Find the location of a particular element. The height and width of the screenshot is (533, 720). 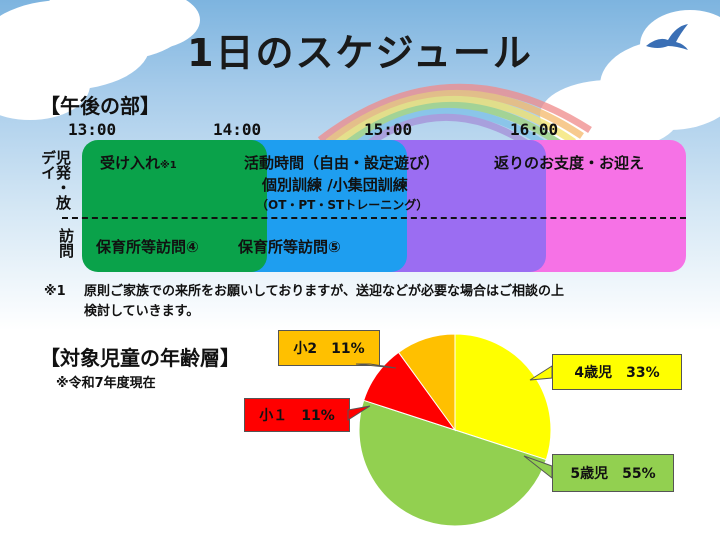

block-text-pickup: 返りのお支度・お迎え is located at coordinates (569, 163).